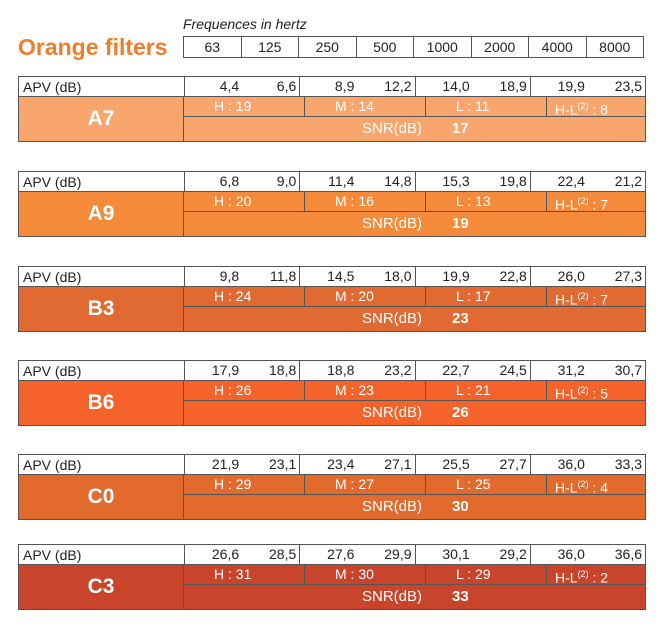 The width and height of the screenshot is (663, 627). What do you see at coordinates (241, 464) in the screenshot?
I see `apv-pair: 21,9 23,1` at bounding box center [241, 464].